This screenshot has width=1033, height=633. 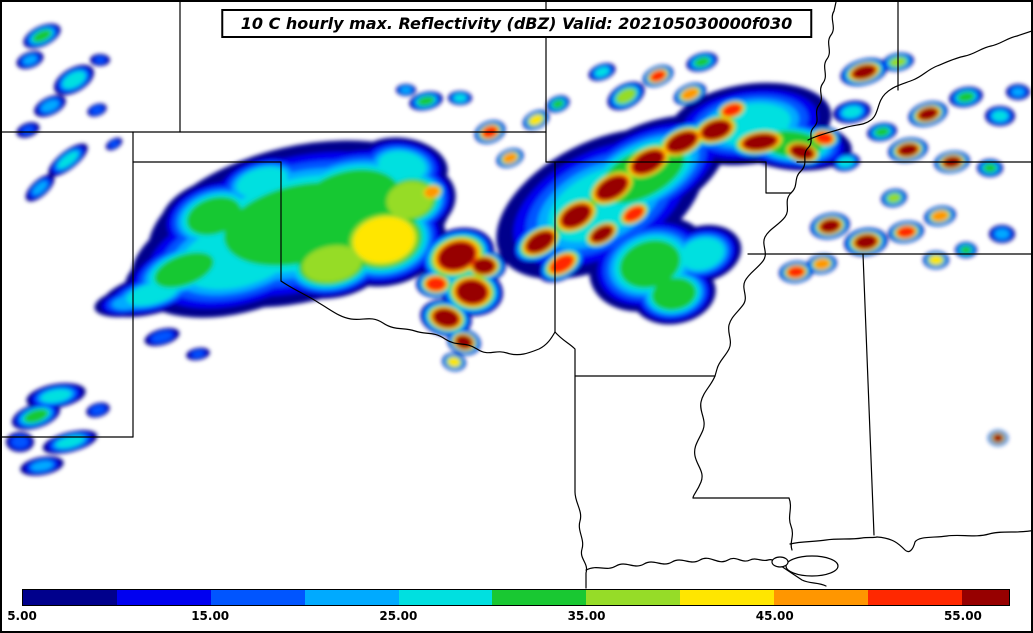 I want to click on border-red-river-ok-tx, so click(x=418, y=318).